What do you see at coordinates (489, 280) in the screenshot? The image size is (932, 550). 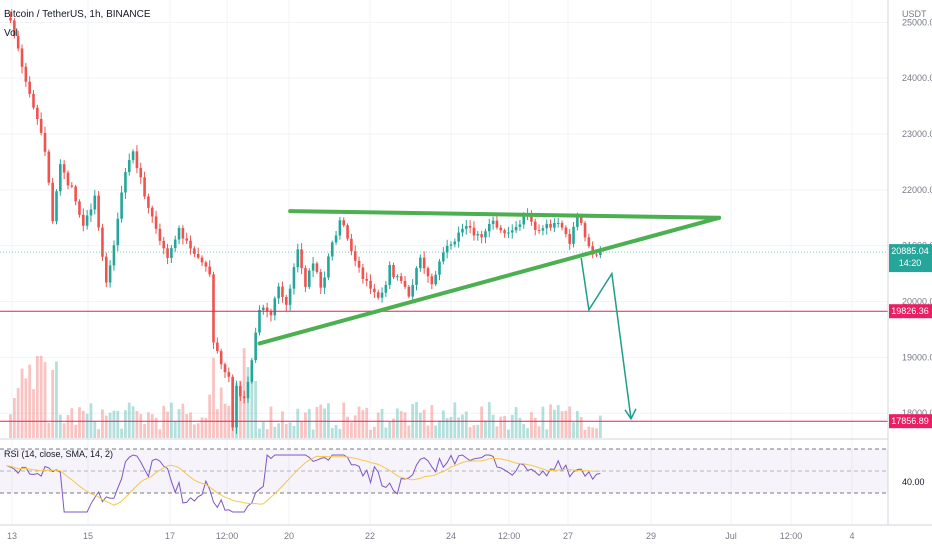 I see `triangle-lower-trendline` at bounding box center [489, 280].